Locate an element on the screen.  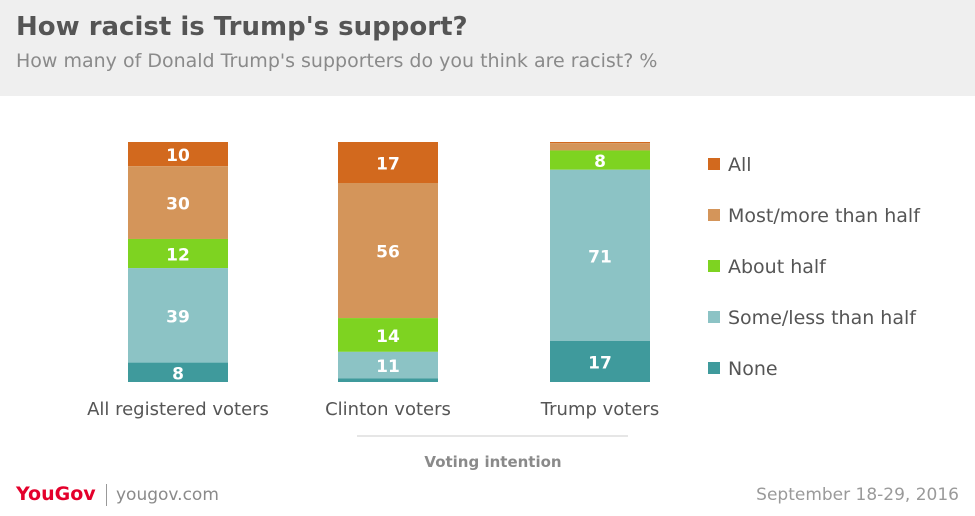
bar-segment-clinton-voters-some-less-than-half is located at coordinates (388, 365).